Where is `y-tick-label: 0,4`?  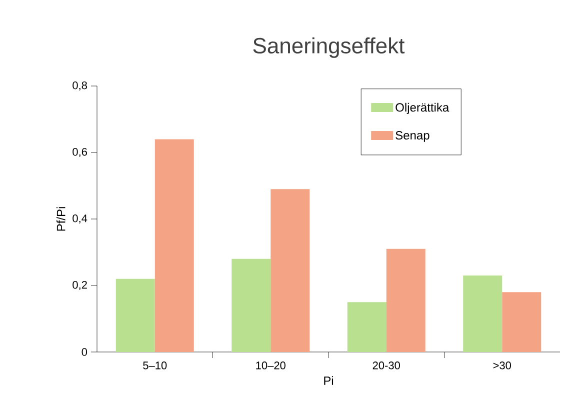
y-tick-label: 0,4 is located at coordinates (80, 219).